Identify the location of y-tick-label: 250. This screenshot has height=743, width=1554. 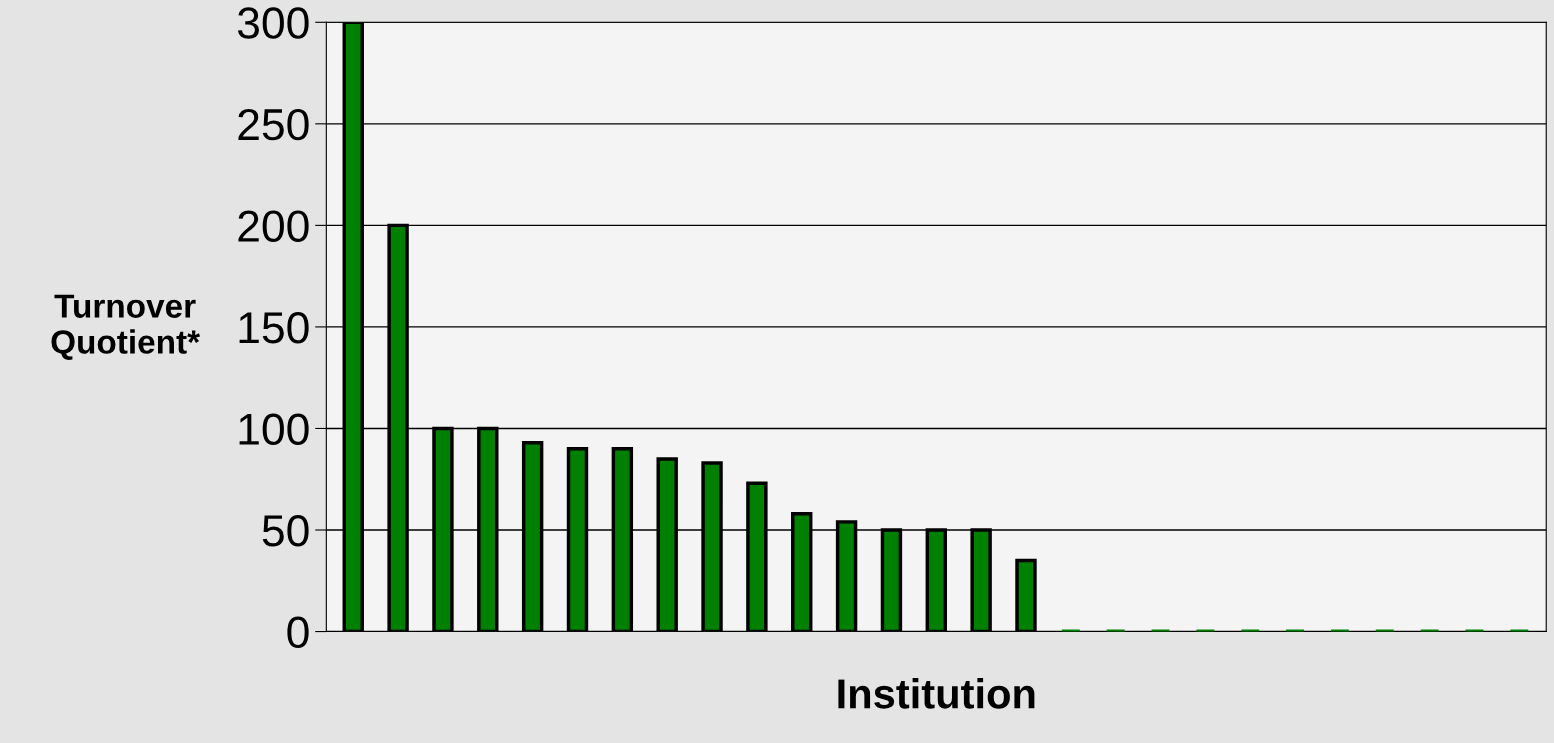
(273, 124).